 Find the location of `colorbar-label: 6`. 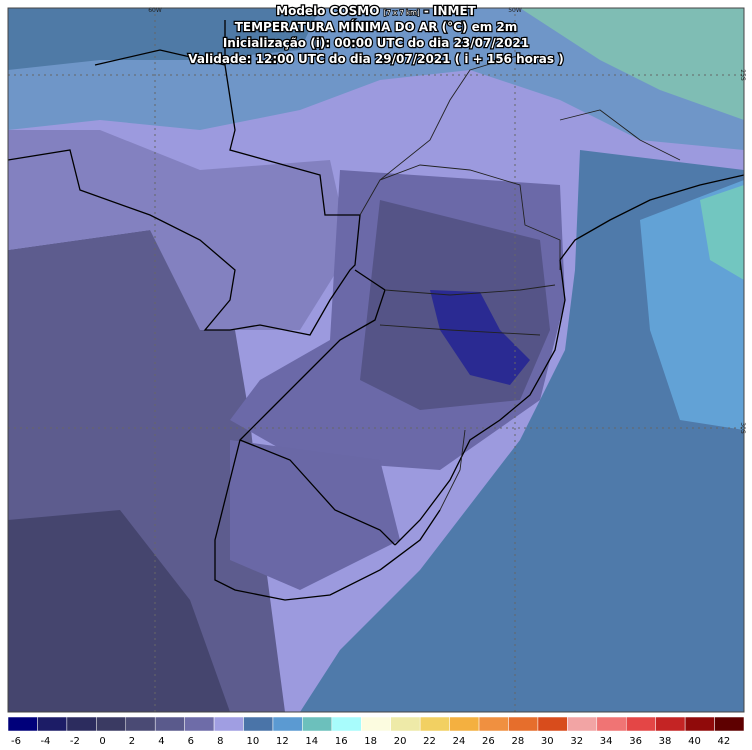

colorbar-label: 6 is located at coordinates (191, 741).